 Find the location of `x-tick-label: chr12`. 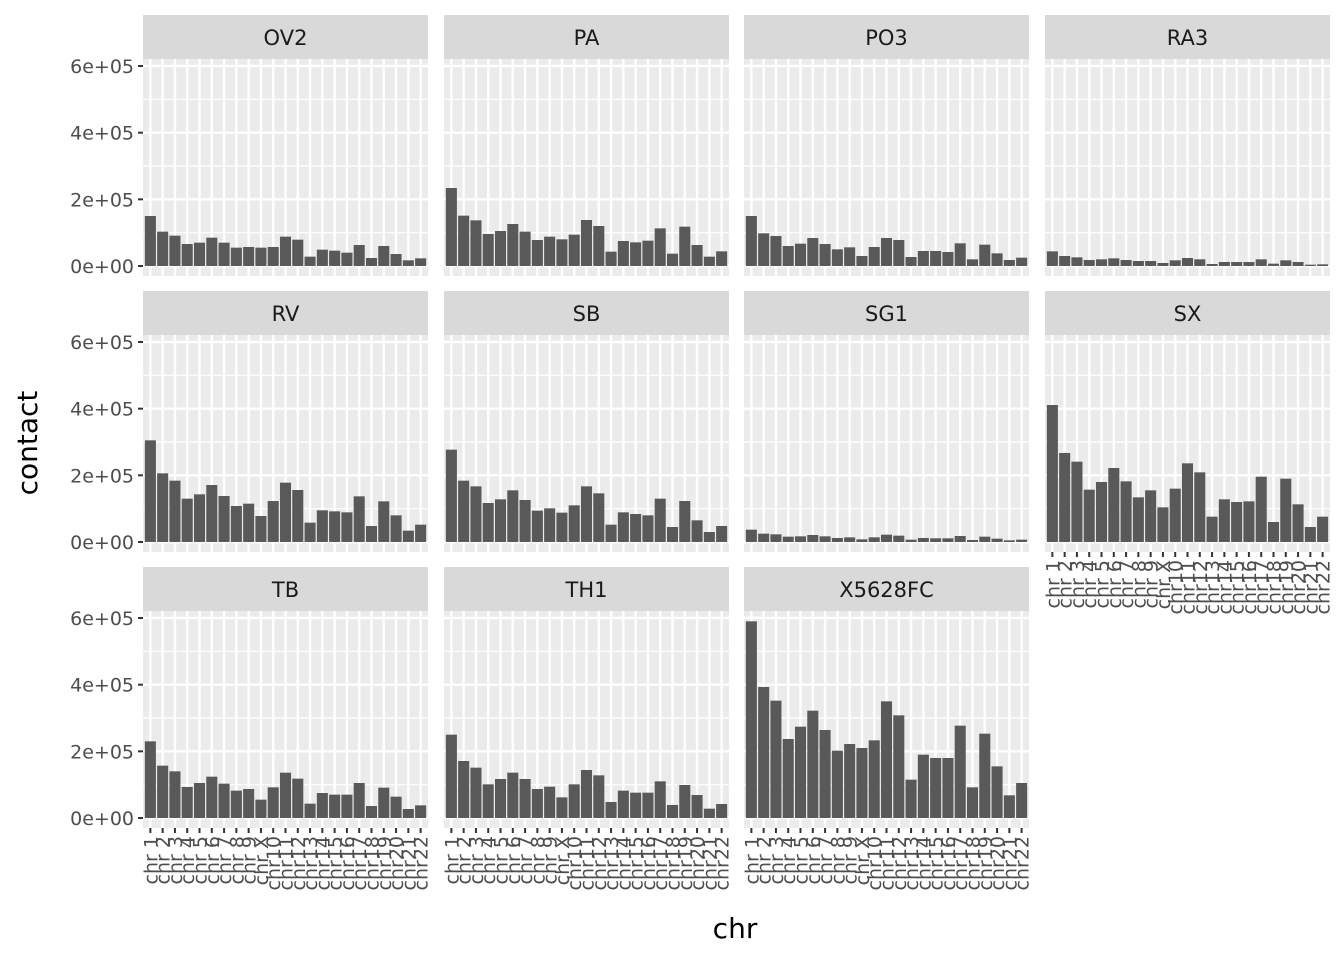

x-tick-label: chr12 is located at coordinates (600, 863).